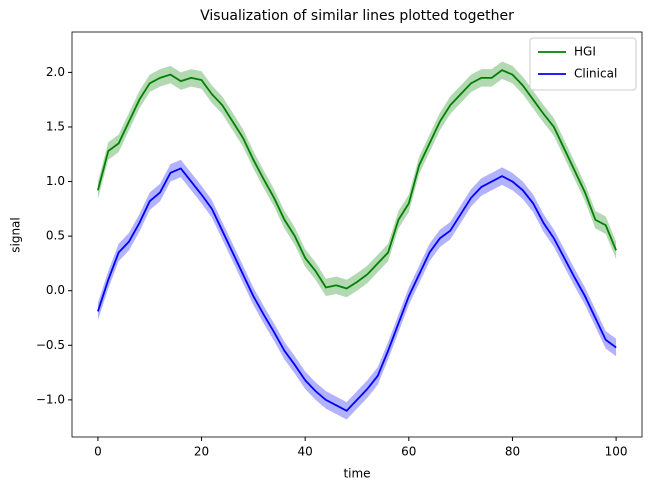  I want to click on y-tick-label: 0.0, so click(55, 290).